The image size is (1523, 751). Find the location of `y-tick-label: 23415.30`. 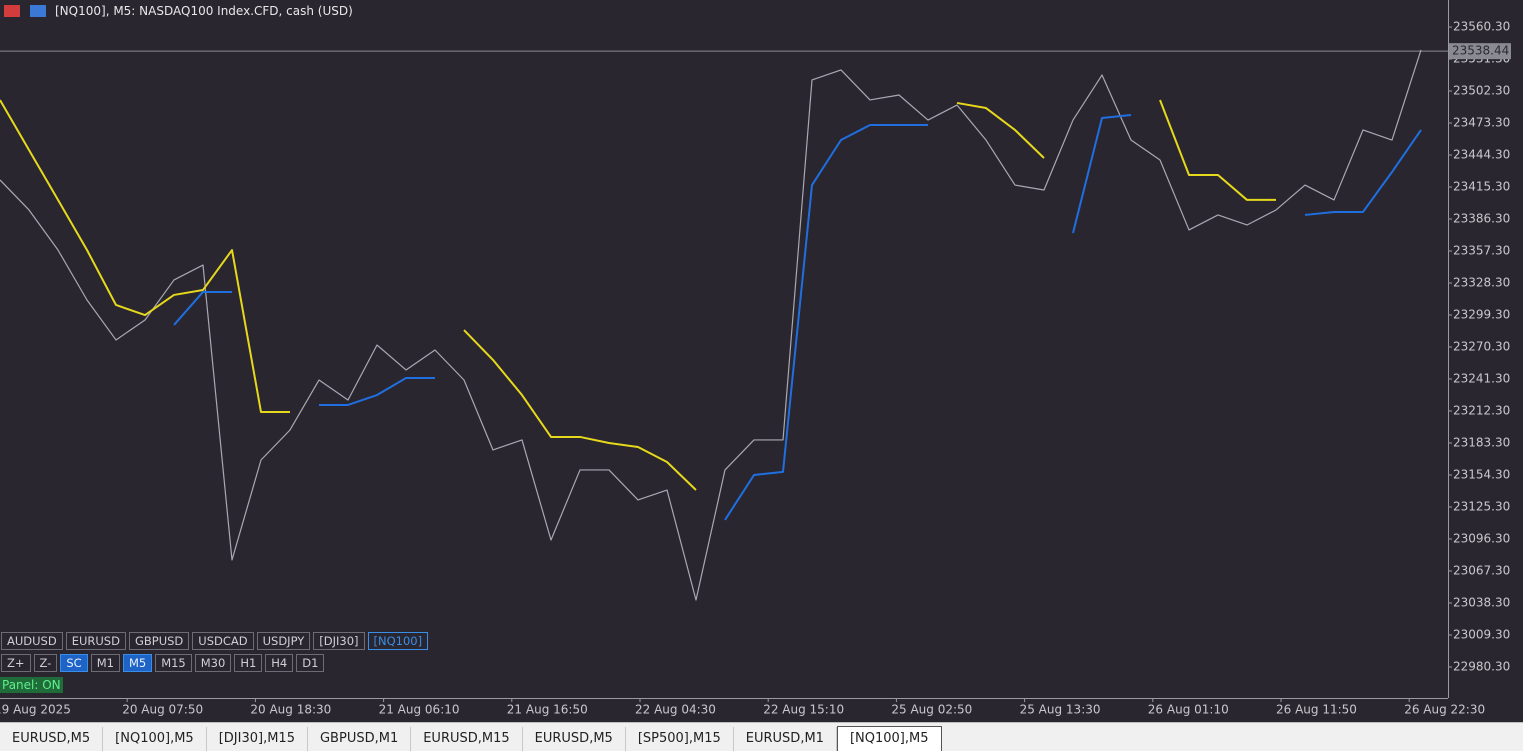

y-tick-label: 23415.30 is located at coordinates (1481, 187).